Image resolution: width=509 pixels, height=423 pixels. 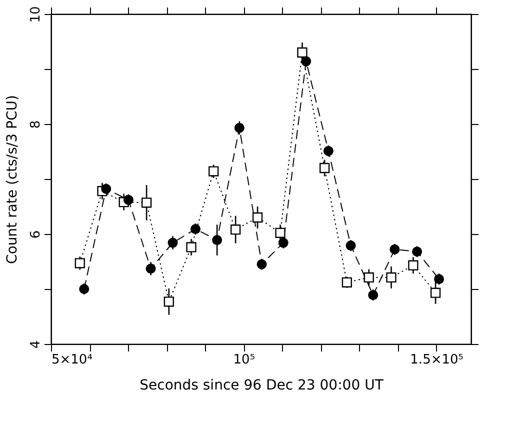 I want to click on x-tick-label: 1.5×10⁵, so click(x=437, y=360).